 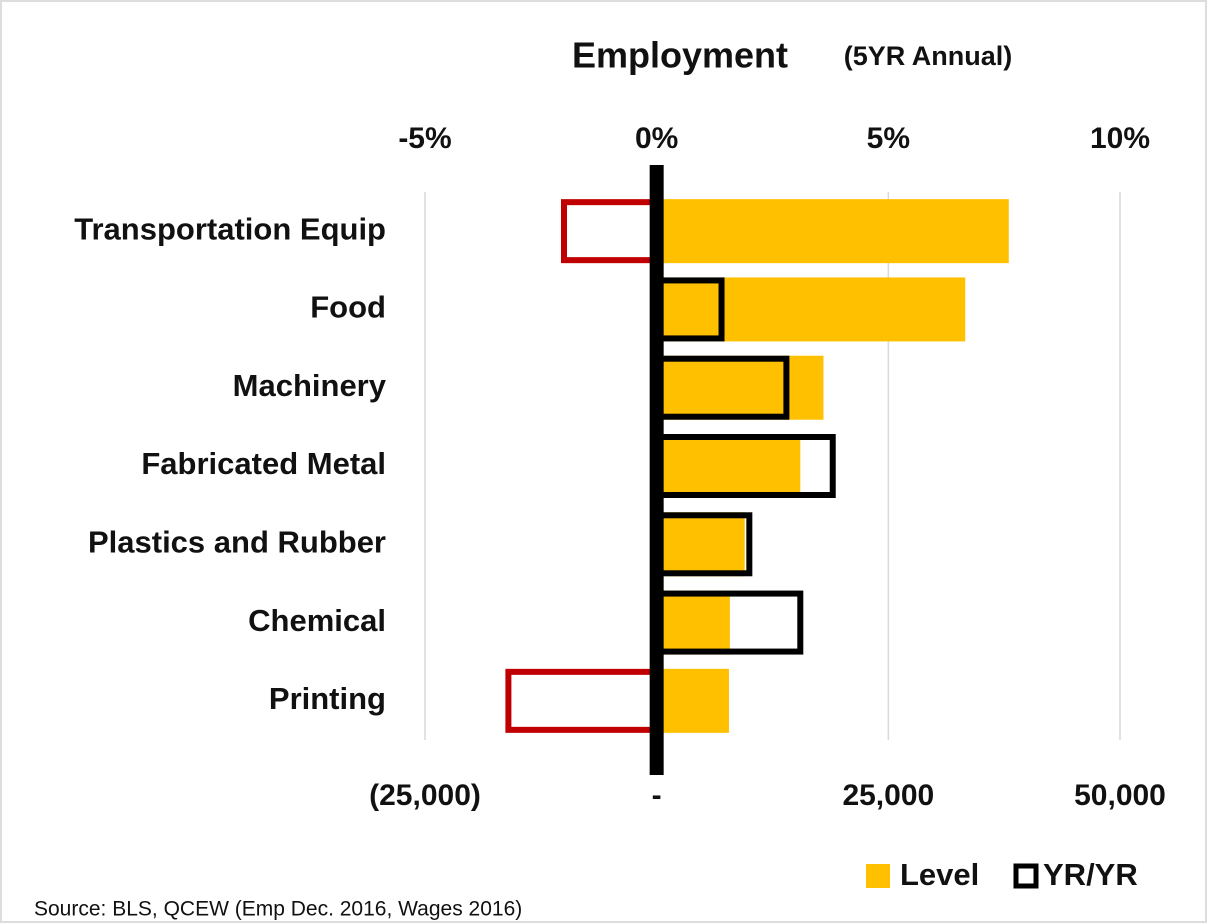 I want to click on chart-title: Employment, so click(x=680, y=55).